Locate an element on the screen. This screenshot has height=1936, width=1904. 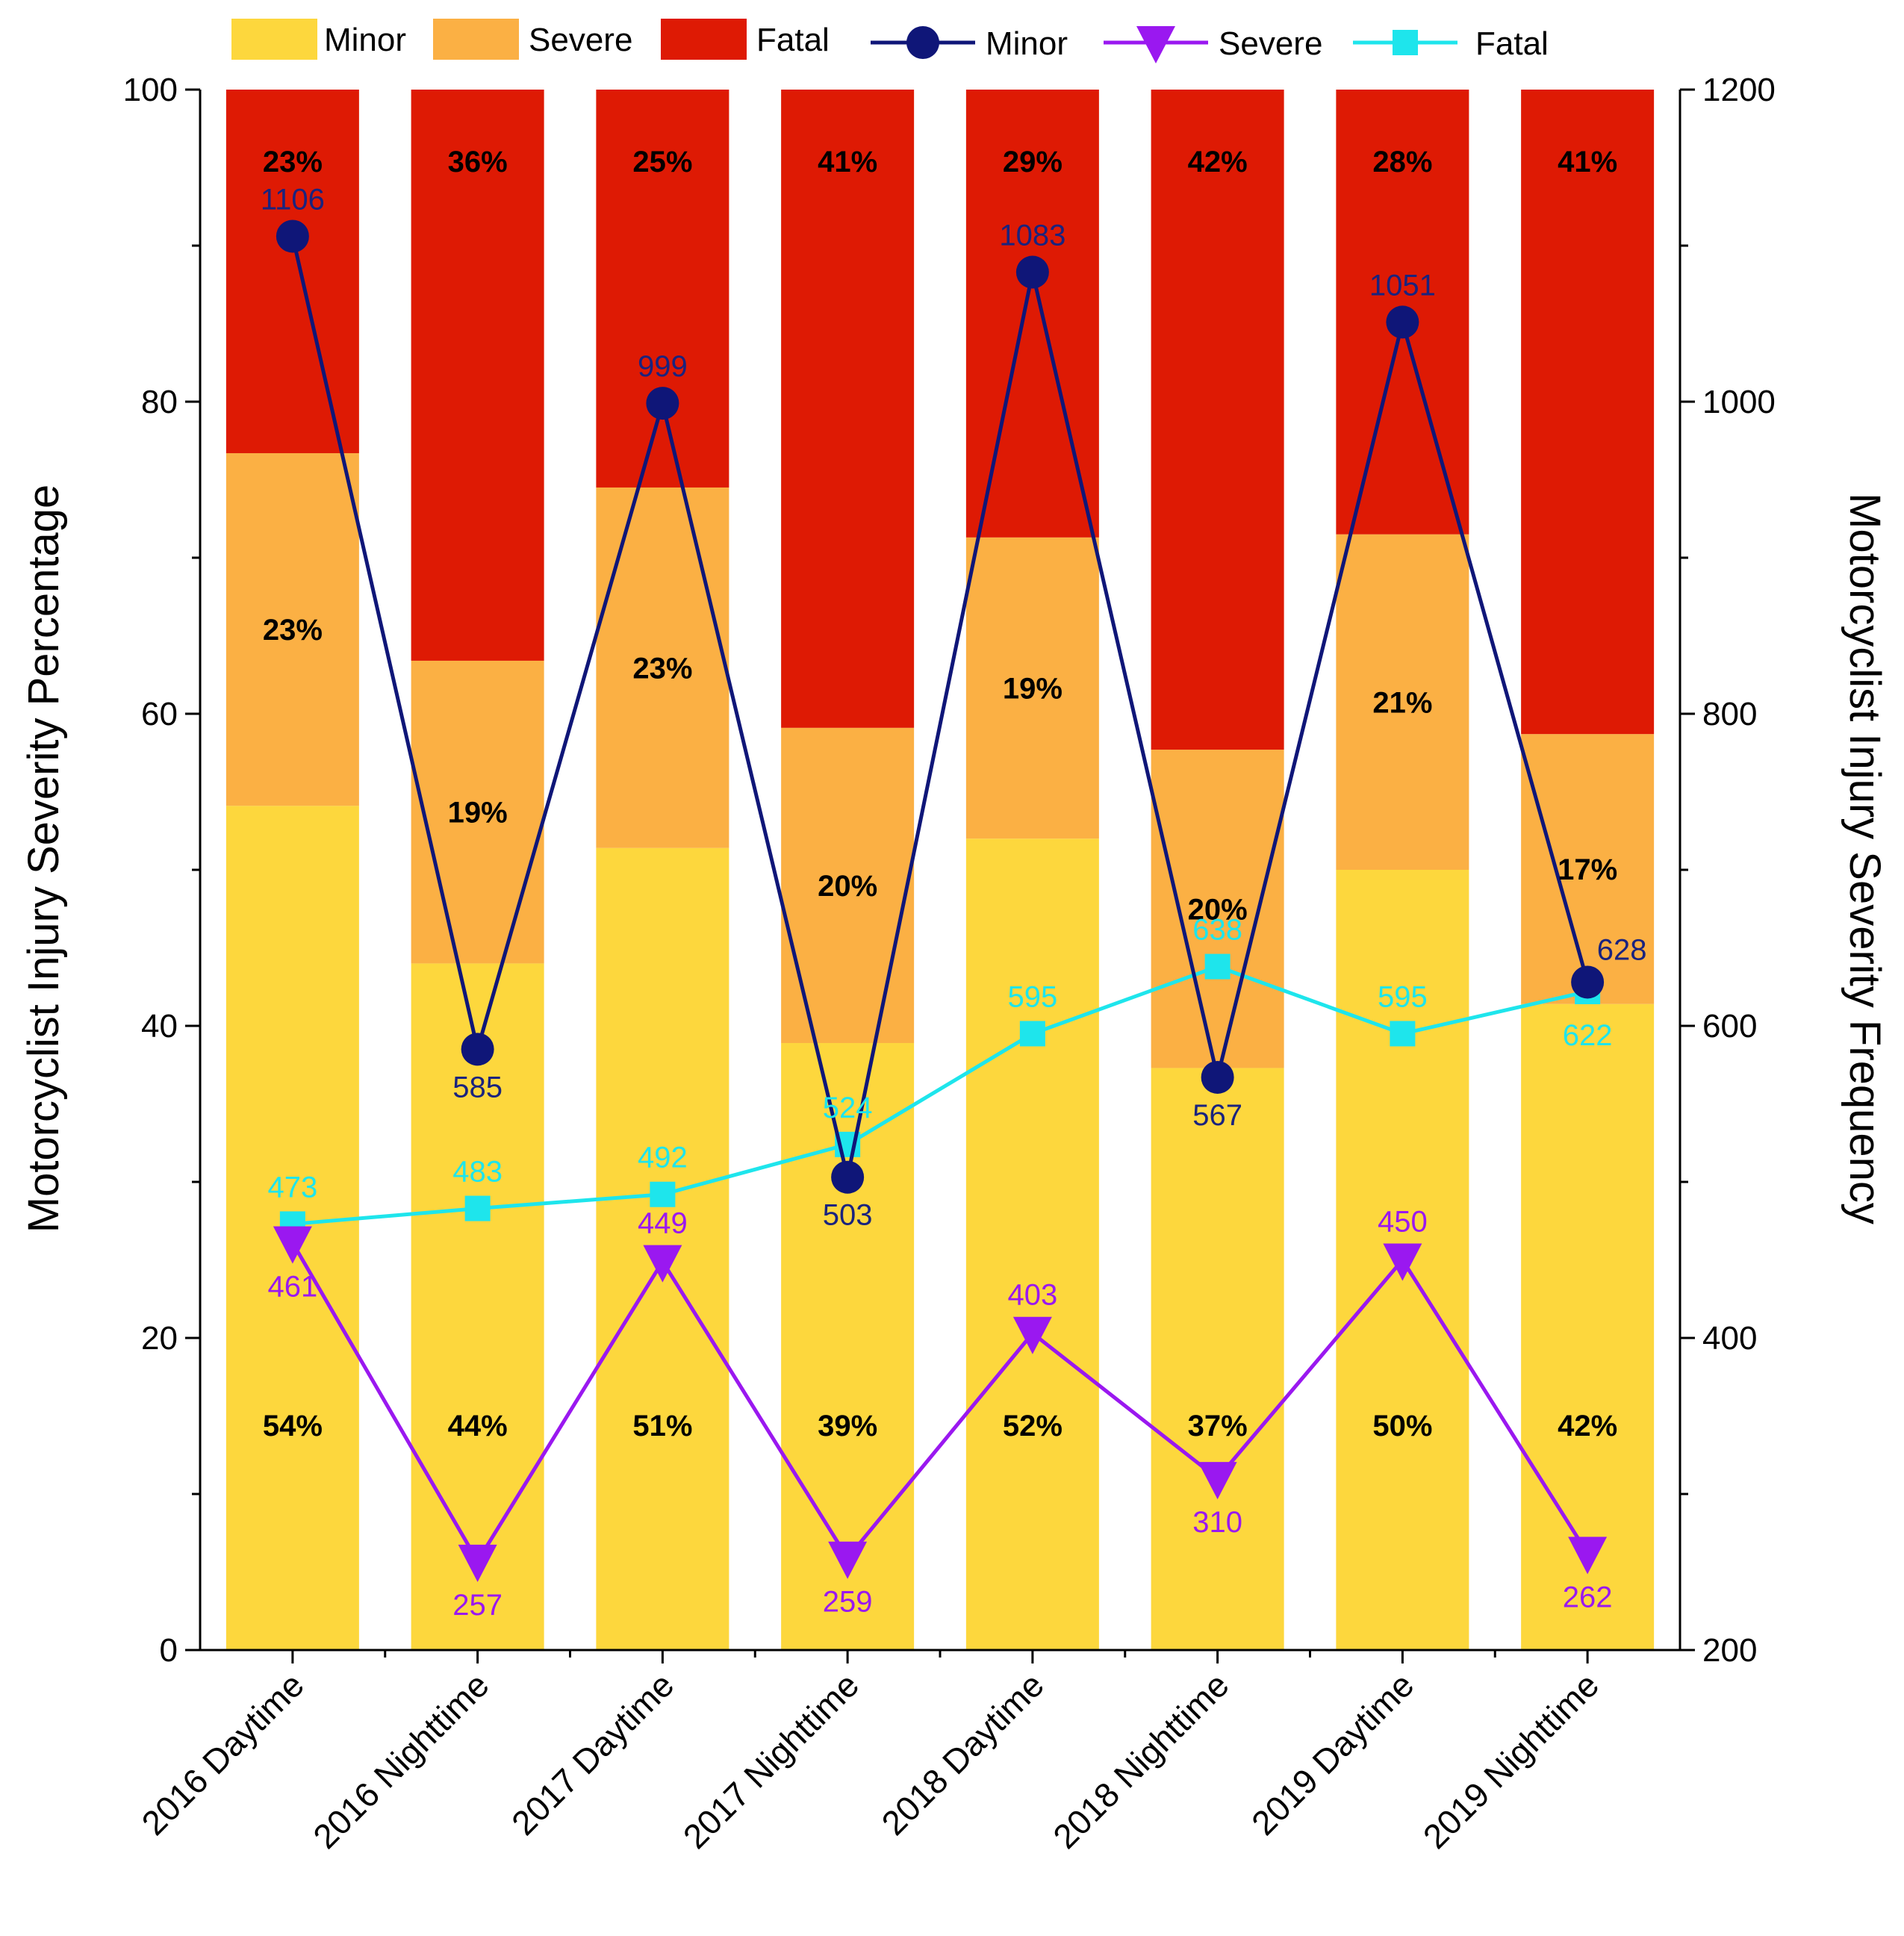
pct-label-fatal: 36% is located at coordinates (478, 162).